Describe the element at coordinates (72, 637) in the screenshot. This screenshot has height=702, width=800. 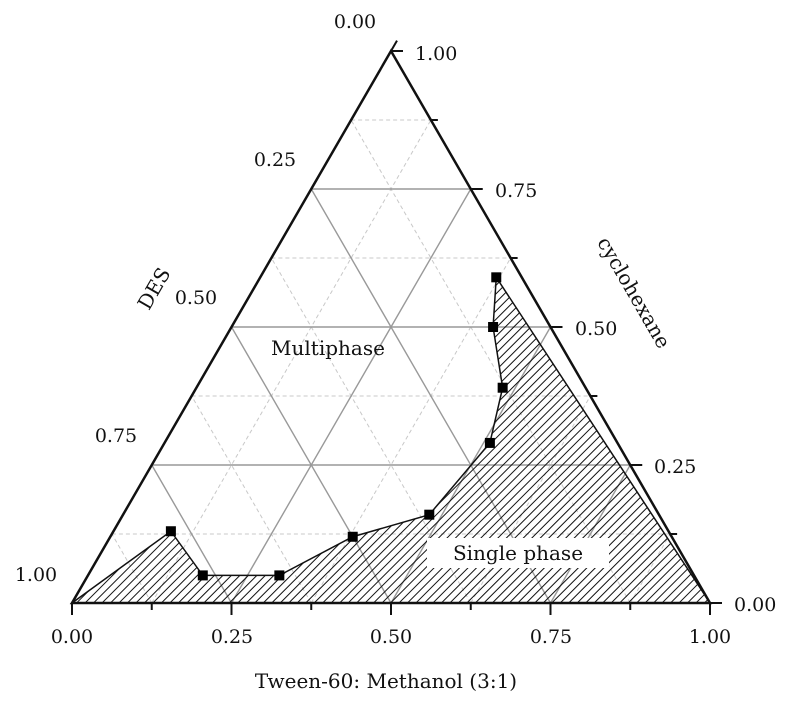
I see `bottom-tick-label-0: 0.00` at that location.